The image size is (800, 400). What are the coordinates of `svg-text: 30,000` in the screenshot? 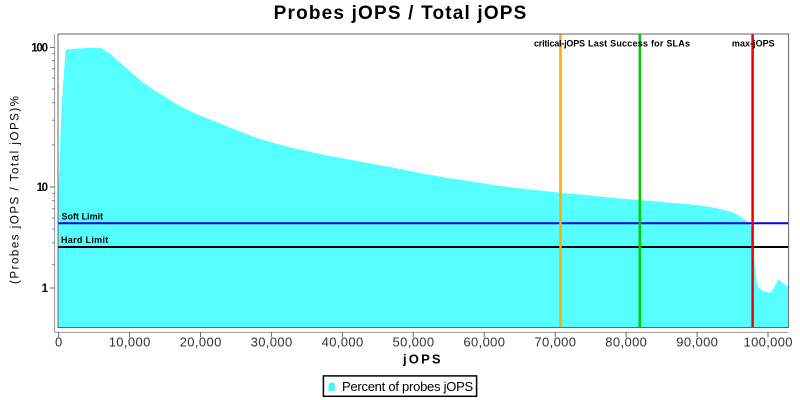 It's located at (272, 341).